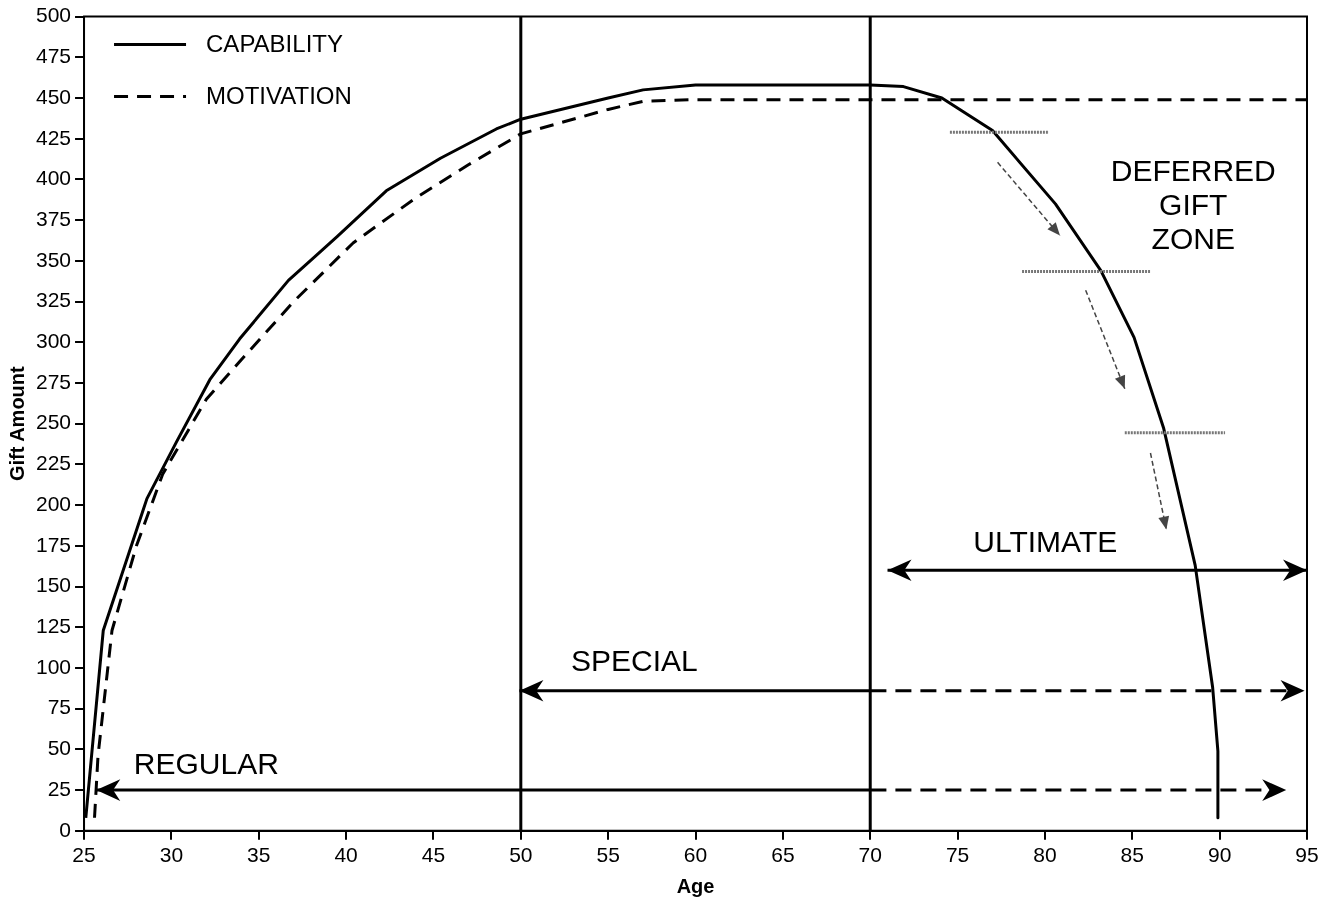  I want to click on legend-label: CAPABILITY, so click(274, 44).